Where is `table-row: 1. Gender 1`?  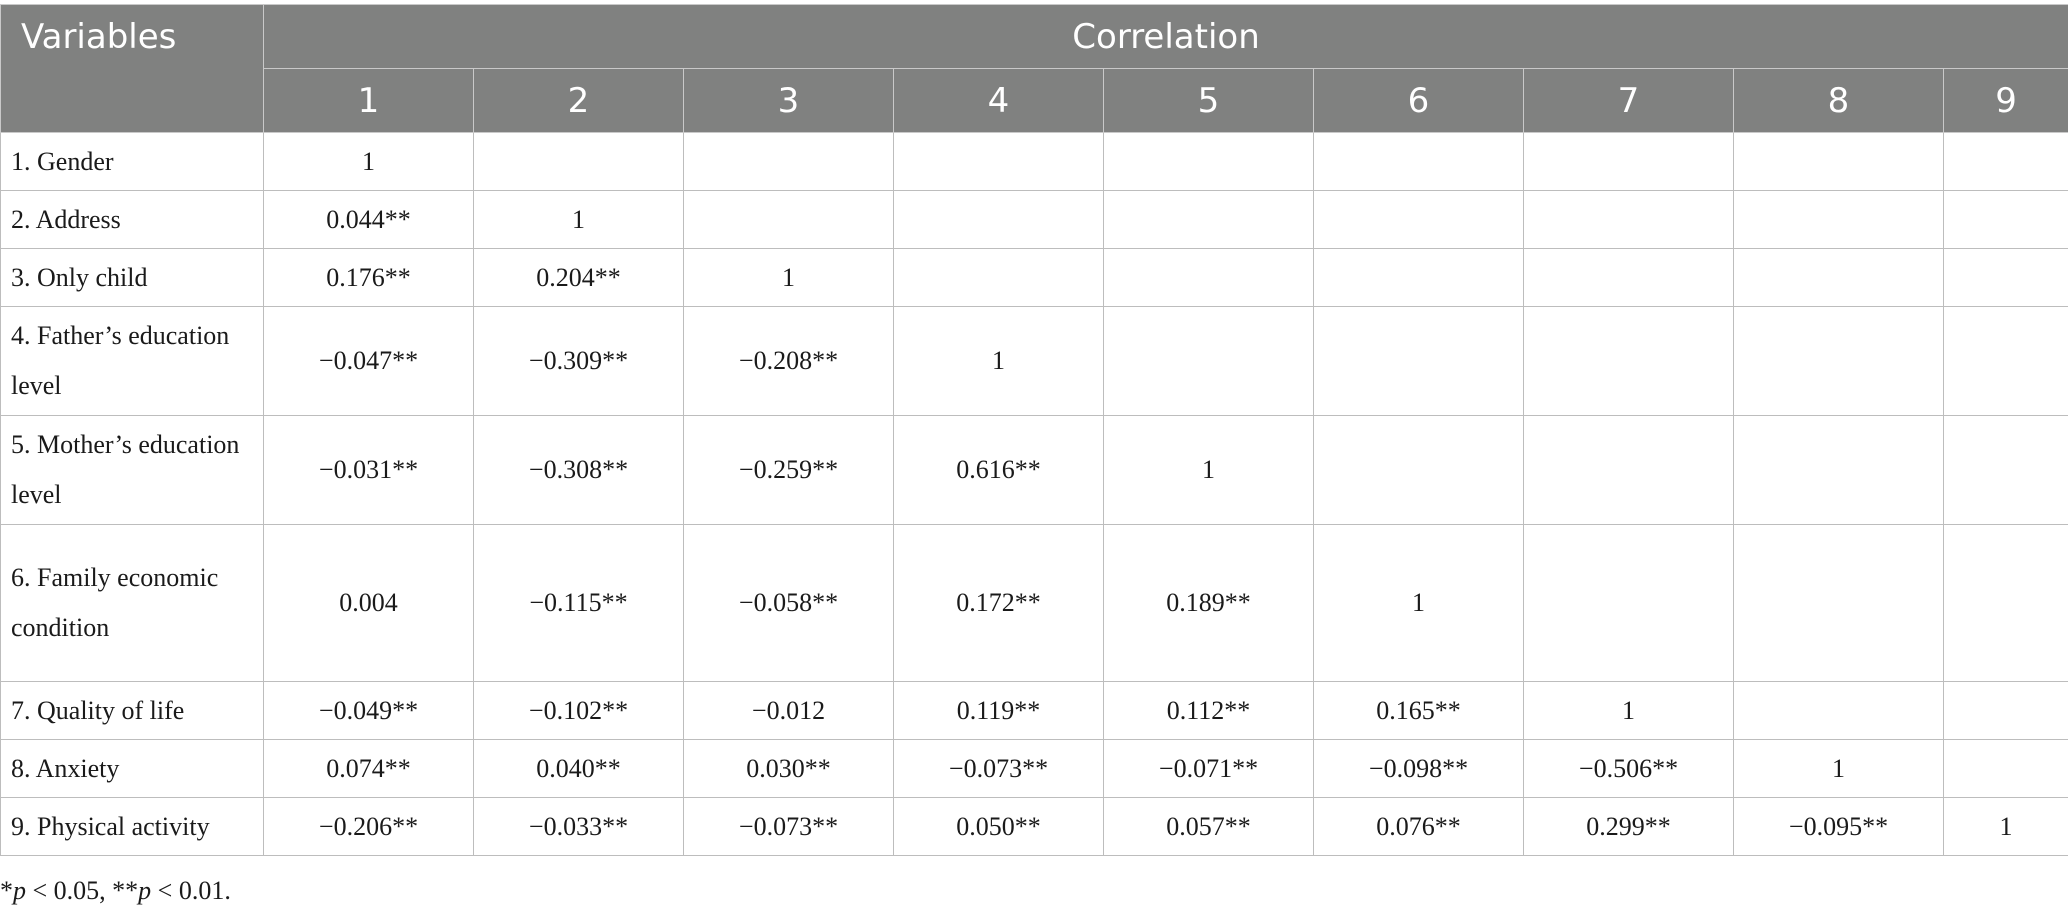 table-row: 1. Gender 1 is located at coordinates (1034, 161).